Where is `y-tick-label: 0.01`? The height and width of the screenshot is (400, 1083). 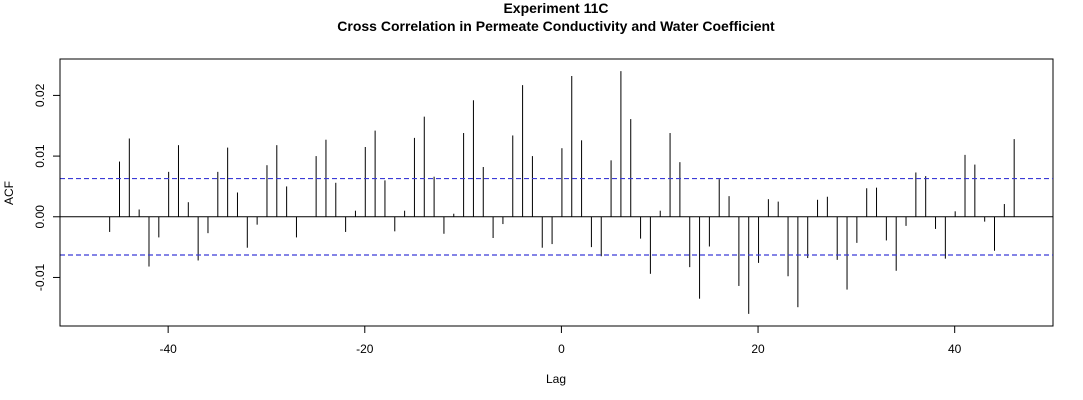
y-tick-label: 0.01 is located at coordinates (40, 156).